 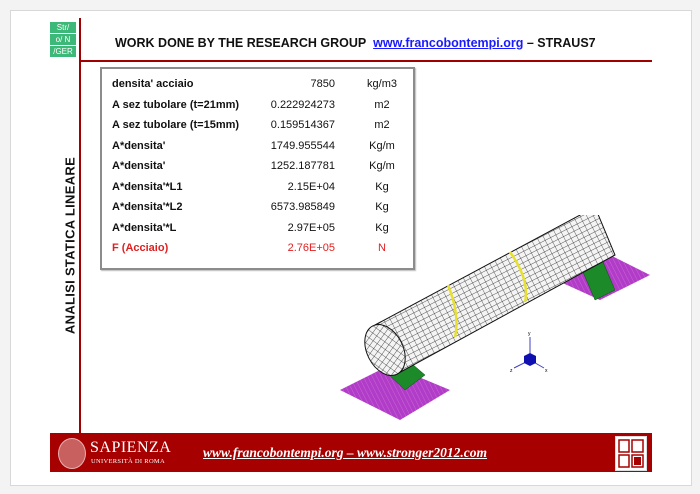 What do you see at coordinates (529, 352) in the screenshot?
I see `axis-triad: y z x` at bounding box center [529, 352].